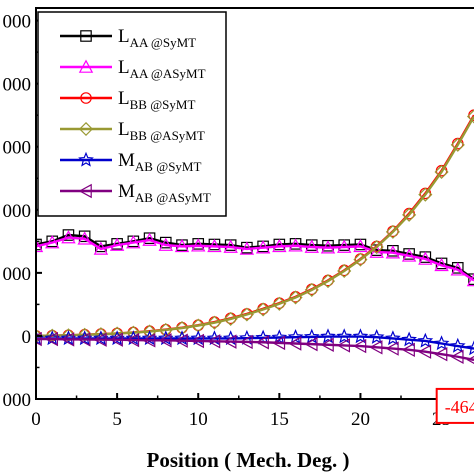  Describe the element at coordinates (36, 419) in the screenshot. I see `x-tick-label: 0` at that location.